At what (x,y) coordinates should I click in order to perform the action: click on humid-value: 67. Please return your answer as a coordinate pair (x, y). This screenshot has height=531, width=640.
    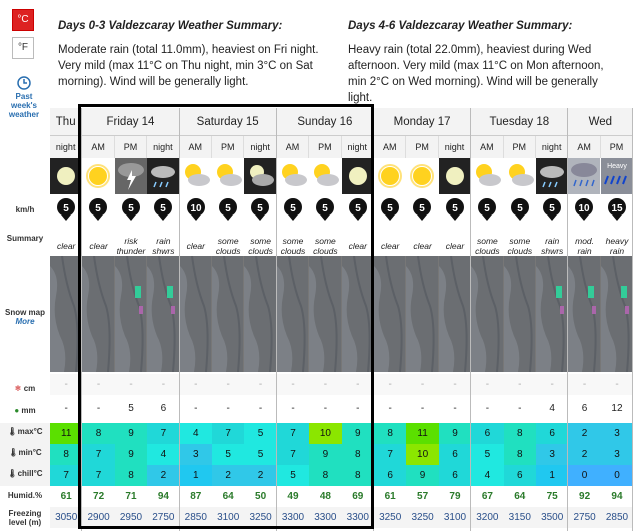
    Looking at the image, I should click on (487, 496).